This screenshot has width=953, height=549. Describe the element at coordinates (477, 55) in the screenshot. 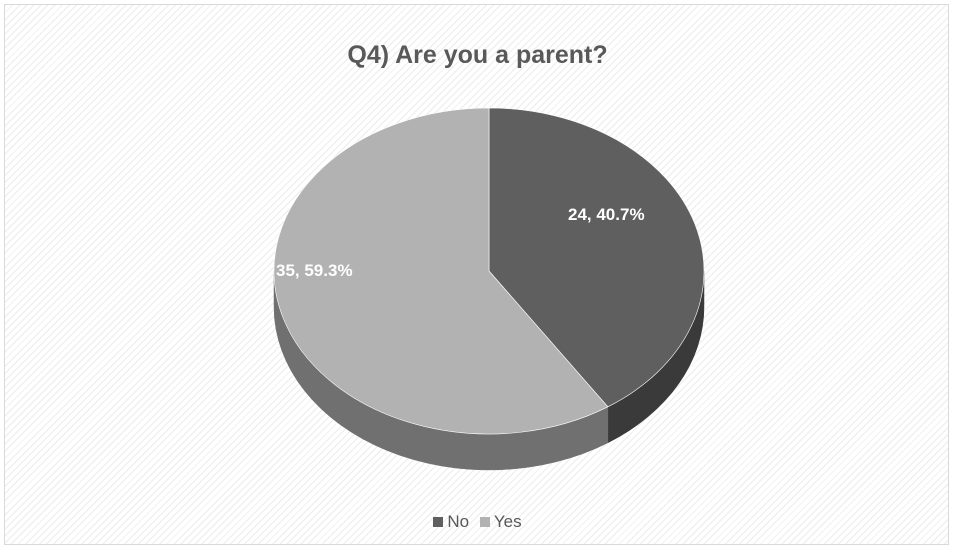

I see `chart-title: Q4) Are you a parent?` at that location.